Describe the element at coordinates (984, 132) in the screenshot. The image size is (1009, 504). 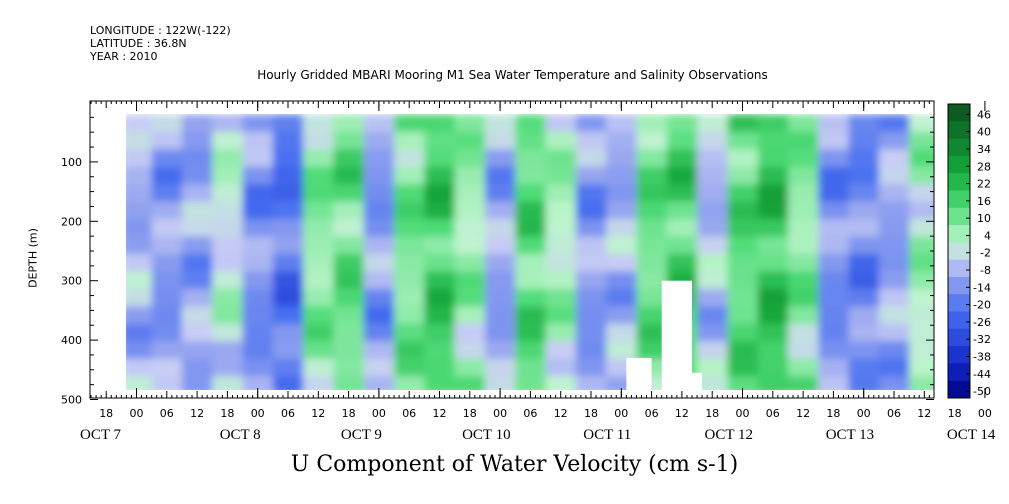
I see `colorbar-label: 40` at that location.